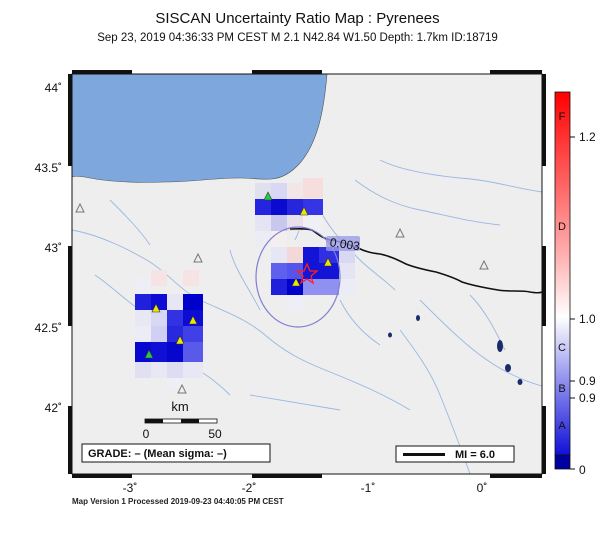 The image size is (595, 542). I want to click on scale-unit: km, so click(179, 406).